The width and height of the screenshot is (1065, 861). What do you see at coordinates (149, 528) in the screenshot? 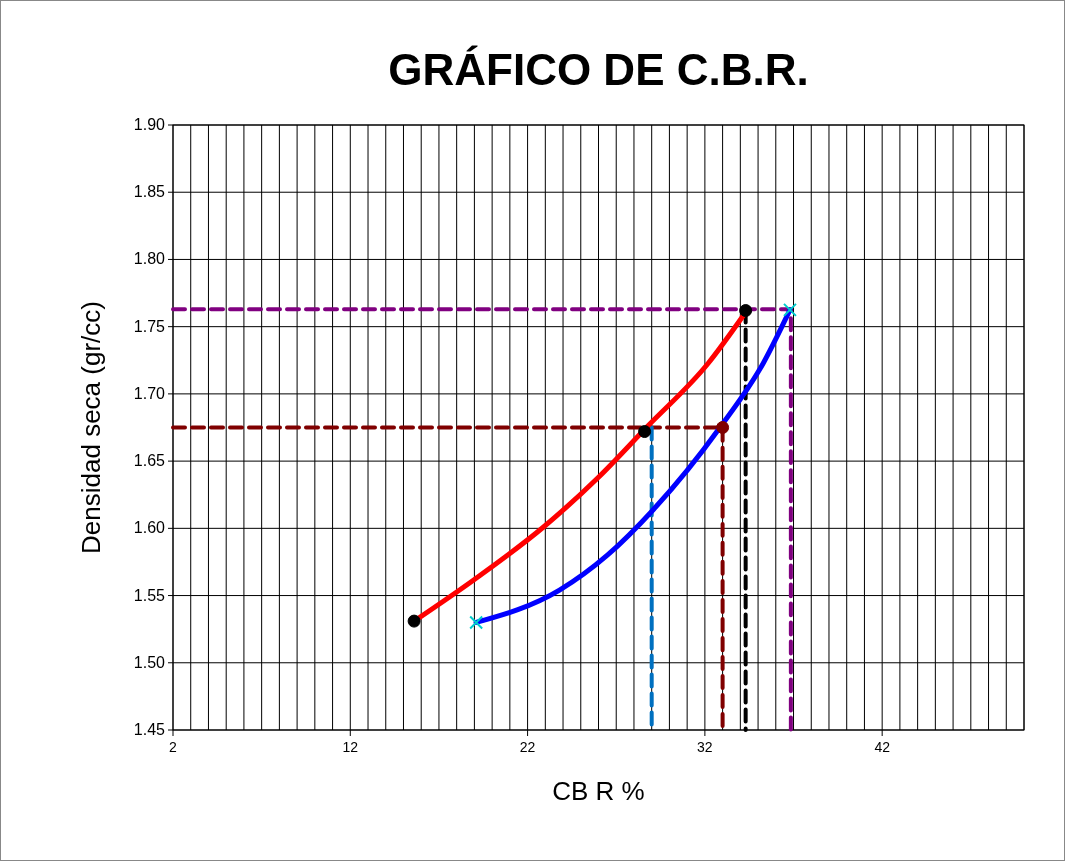
I see `y-tick-label: 1.60` at bounding box center [149, 528].